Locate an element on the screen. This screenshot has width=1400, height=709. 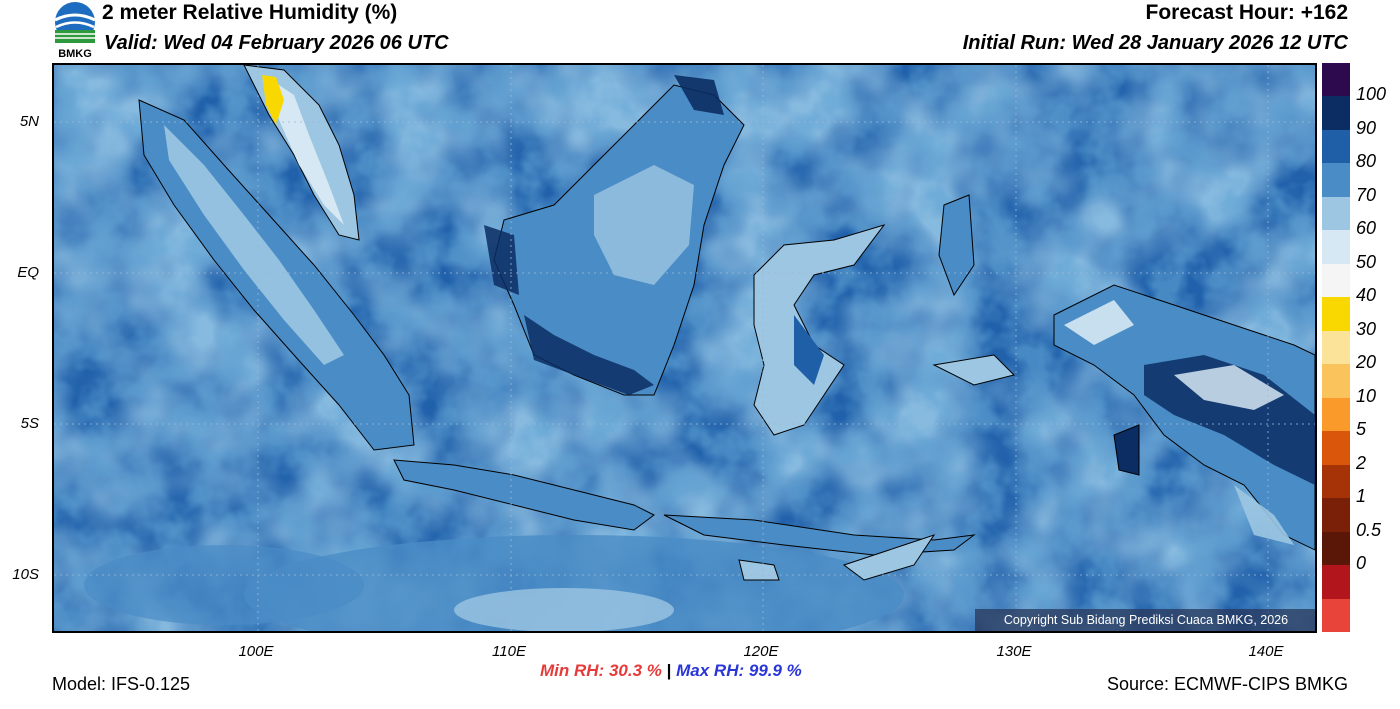
colorbar-label: 0 is located at coordinates (1361, 563).